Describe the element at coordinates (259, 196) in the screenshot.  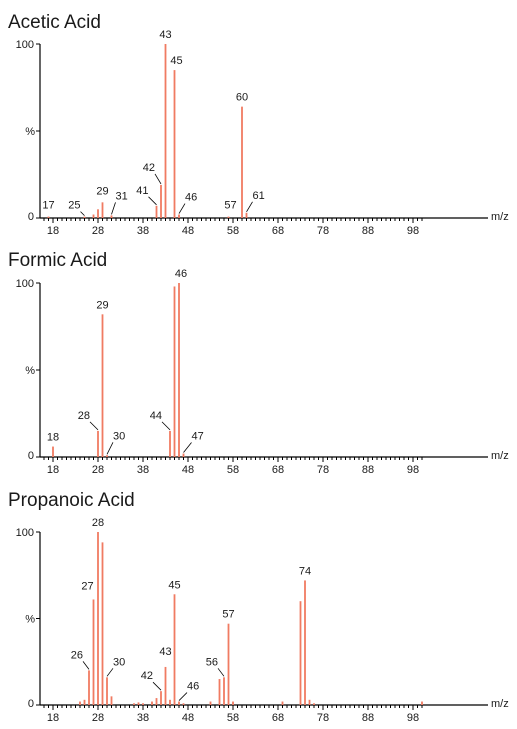
I see `peak-label: 61` at that location.